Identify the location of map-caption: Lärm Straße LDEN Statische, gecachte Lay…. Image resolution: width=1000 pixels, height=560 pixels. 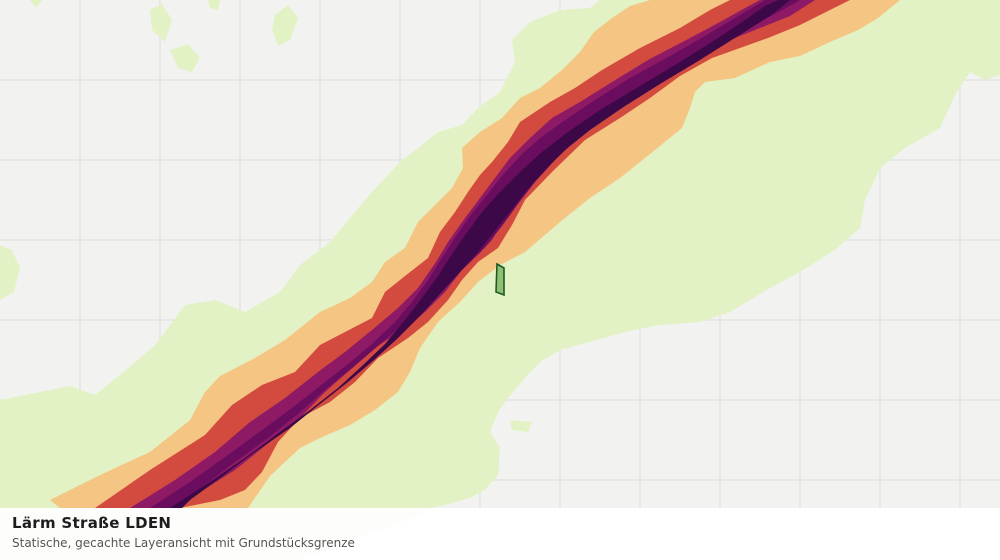
(500, 534).